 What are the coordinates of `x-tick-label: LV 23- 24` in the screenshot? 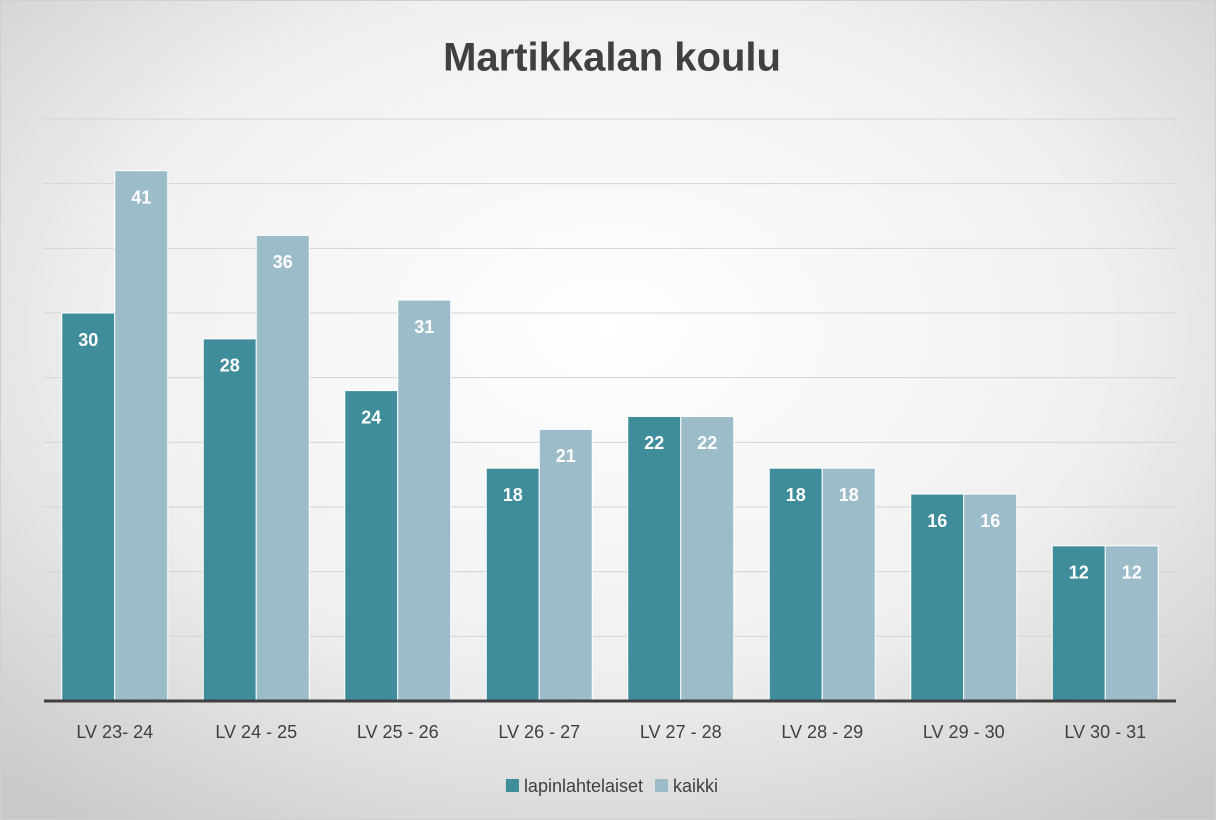 It's located at (114, 732).